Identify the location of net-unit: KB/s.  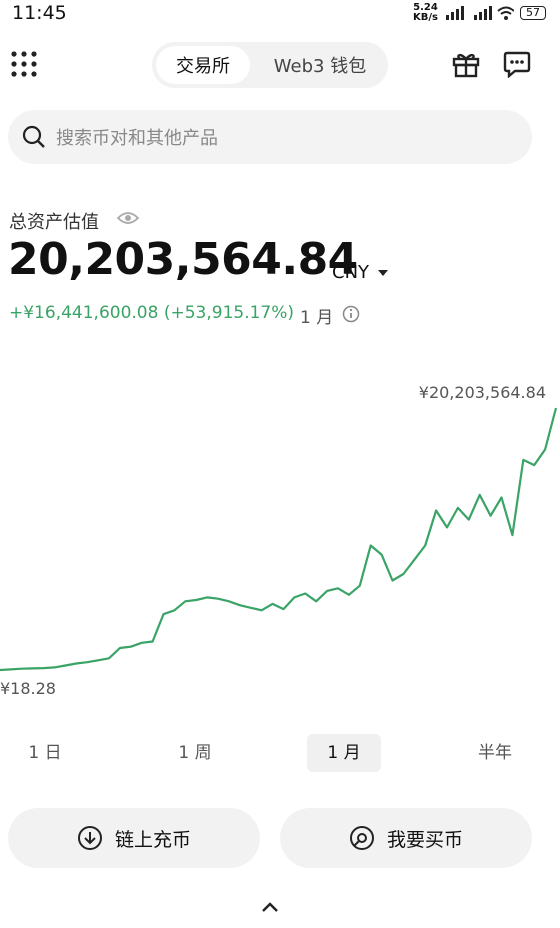
(425, 17).